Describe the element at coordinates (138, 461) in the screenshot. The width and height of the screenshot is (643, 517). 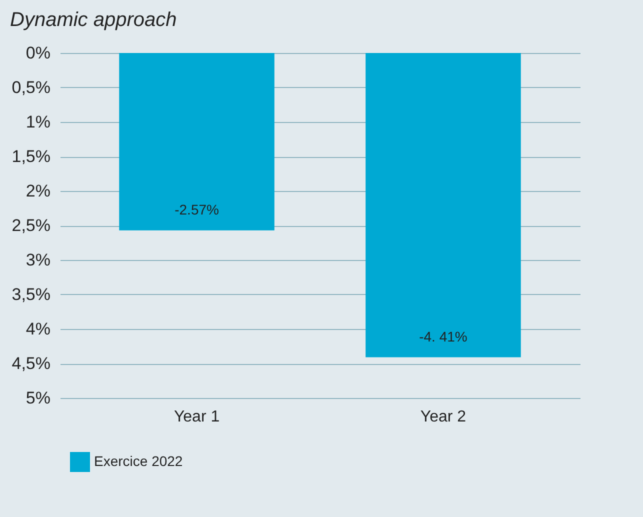
I see `legend-label: Exercice 2022` at that location.